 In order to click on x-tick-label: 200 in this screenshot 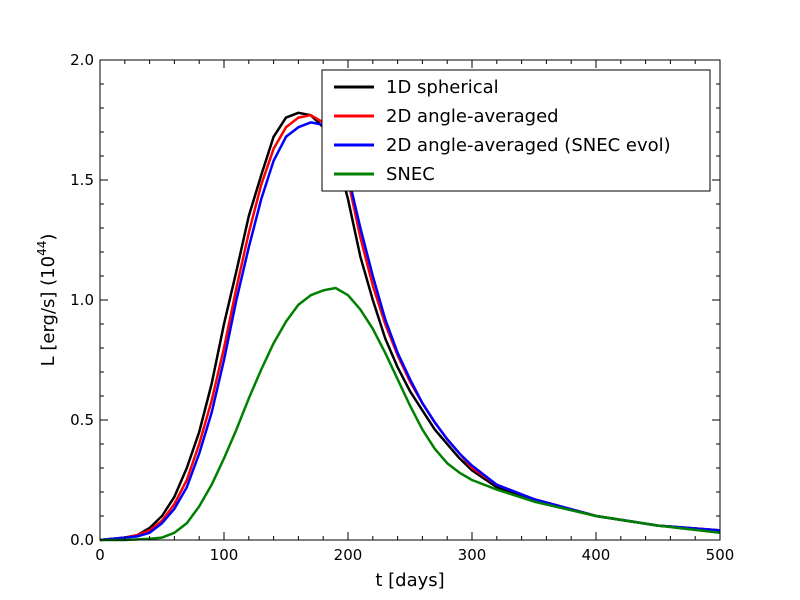, I will do `click(348, 555)`.